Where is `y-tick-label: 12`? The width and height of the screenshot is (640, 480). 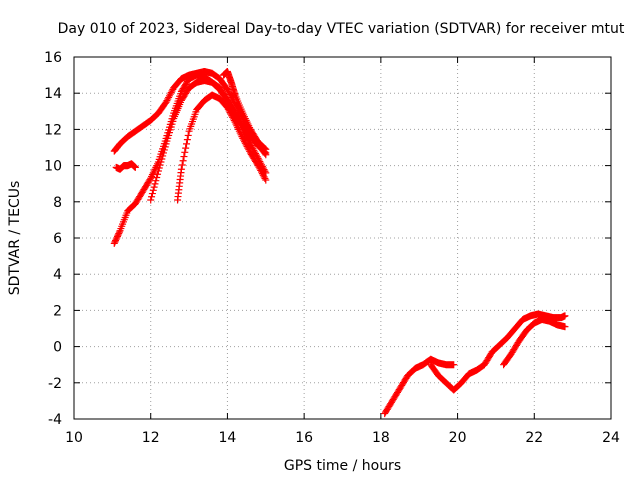
y-tick-label: 12 is located at coordinates (53, 130).